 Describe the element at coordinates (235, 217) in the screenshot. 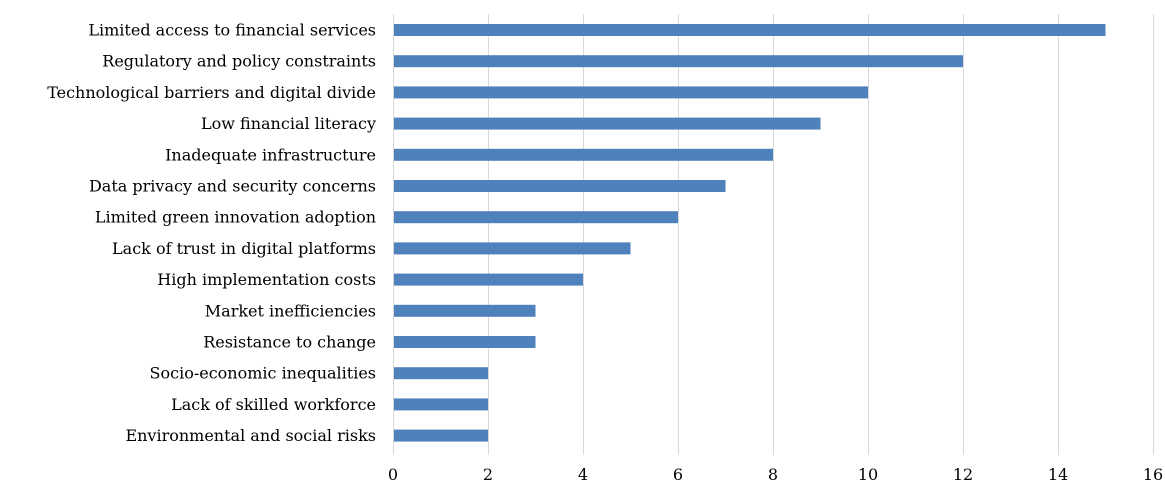

I see `category-label: Limited green innovation adoption` at that location.